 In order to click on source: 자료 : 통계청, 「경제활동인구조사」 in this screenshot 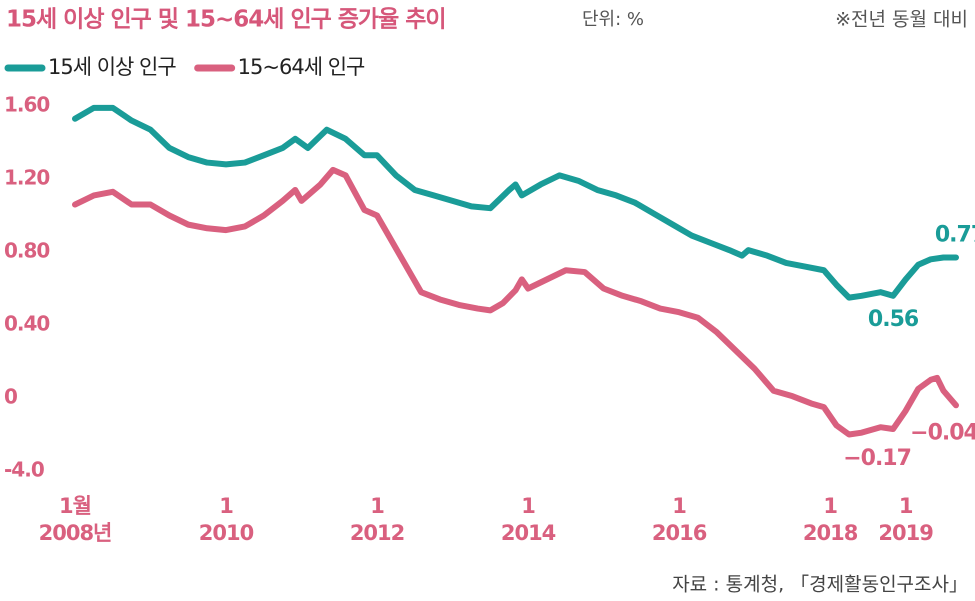, I will do `click(820, 585)`.